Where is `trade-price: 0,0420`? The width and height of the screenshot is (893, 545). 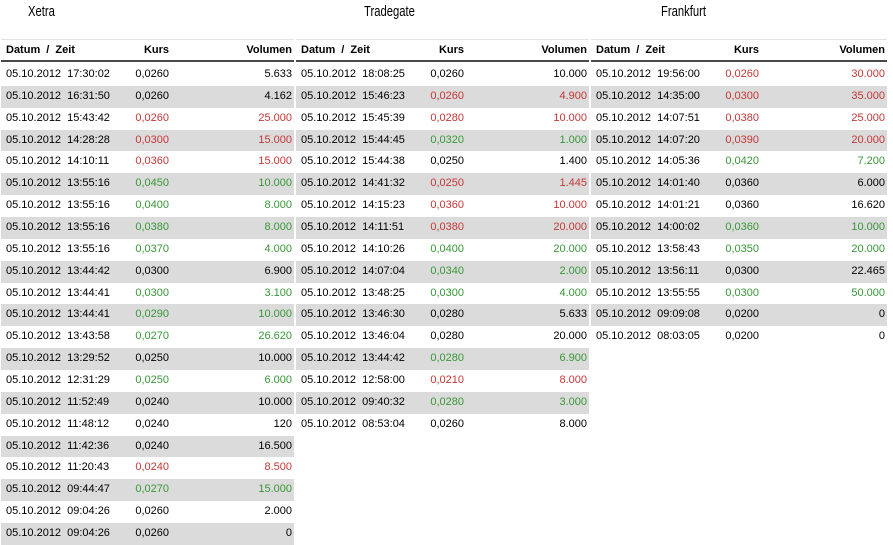 trade-price: 0,0420 is located at coordinates (742, 161).